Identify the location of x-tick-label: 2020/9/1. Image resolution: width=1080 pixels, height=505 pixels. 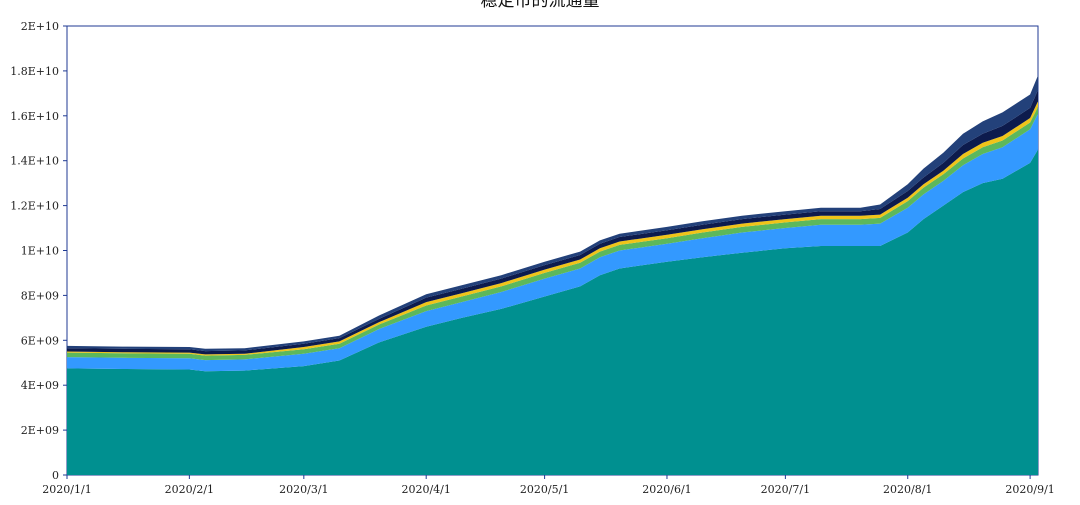
(1029, 489).